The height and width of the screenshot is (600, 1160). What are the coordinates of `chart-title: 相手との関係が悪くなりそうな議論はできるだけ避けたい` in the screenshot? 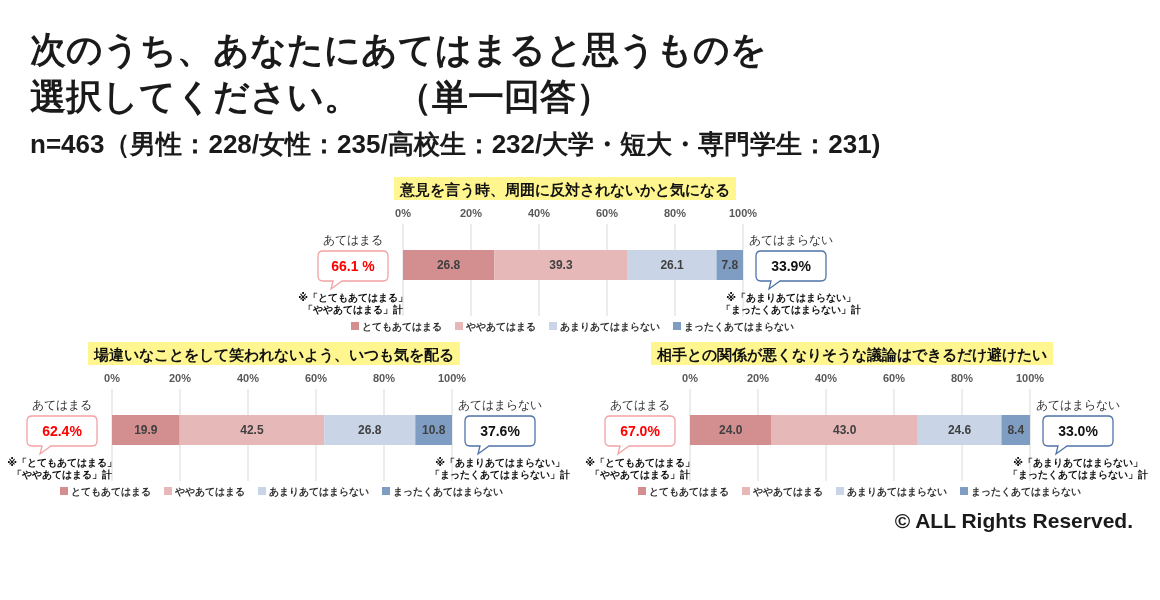 It's located at (851, 354).